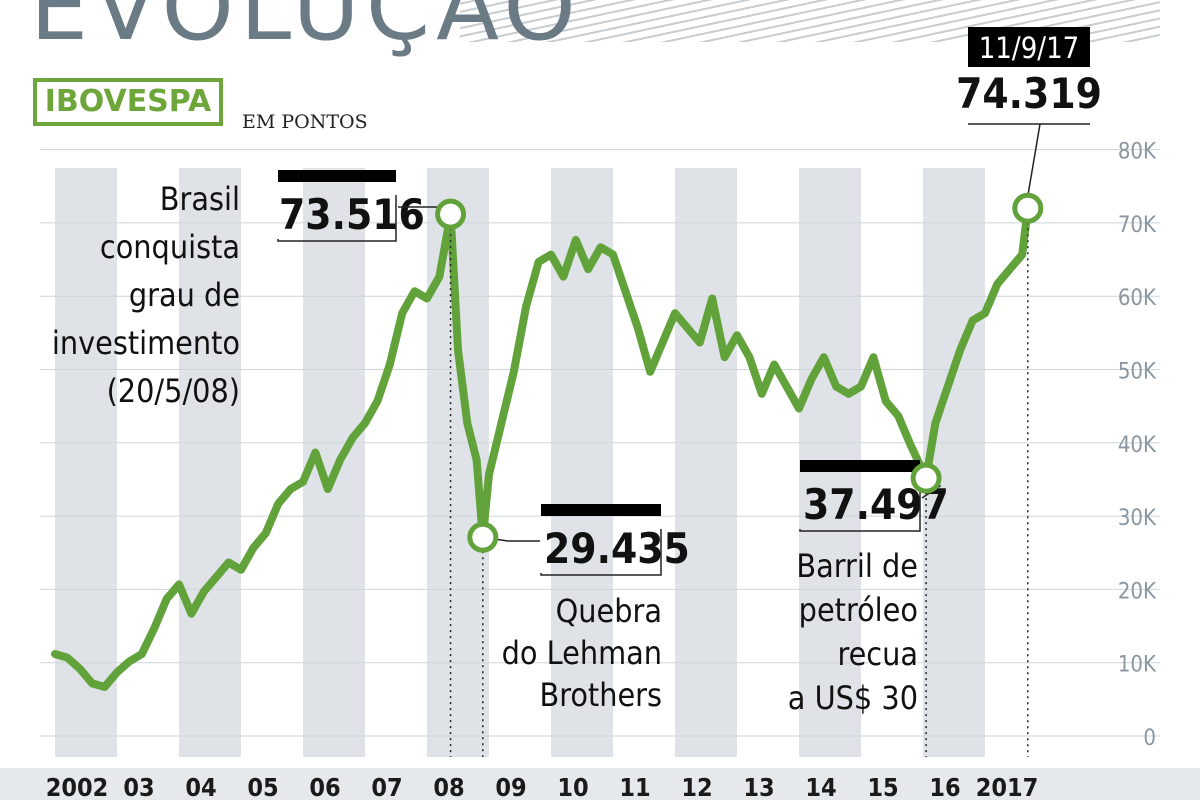 This screenshot has width=1200, height=800. What do you see at coordinates (510, 786) in the screenshot?
I see `x-tick-label: 09` at bounding box center [510, 786].